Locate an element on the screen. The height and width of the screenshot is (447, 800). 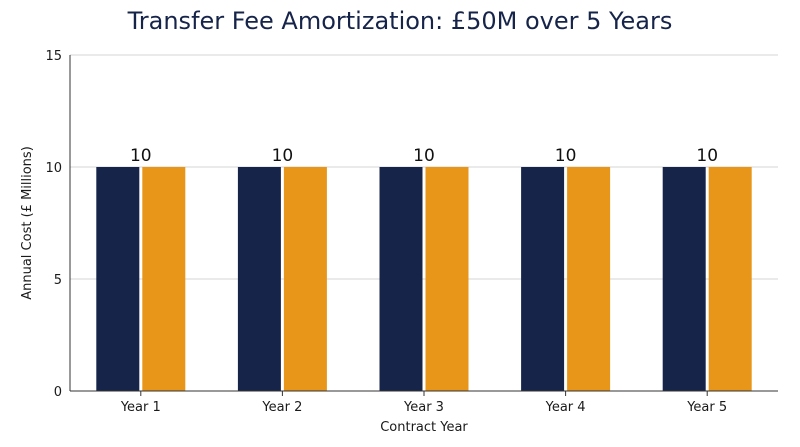
y-axis-ticks: 0 5 10 15 is located at coordinates (53, 224).